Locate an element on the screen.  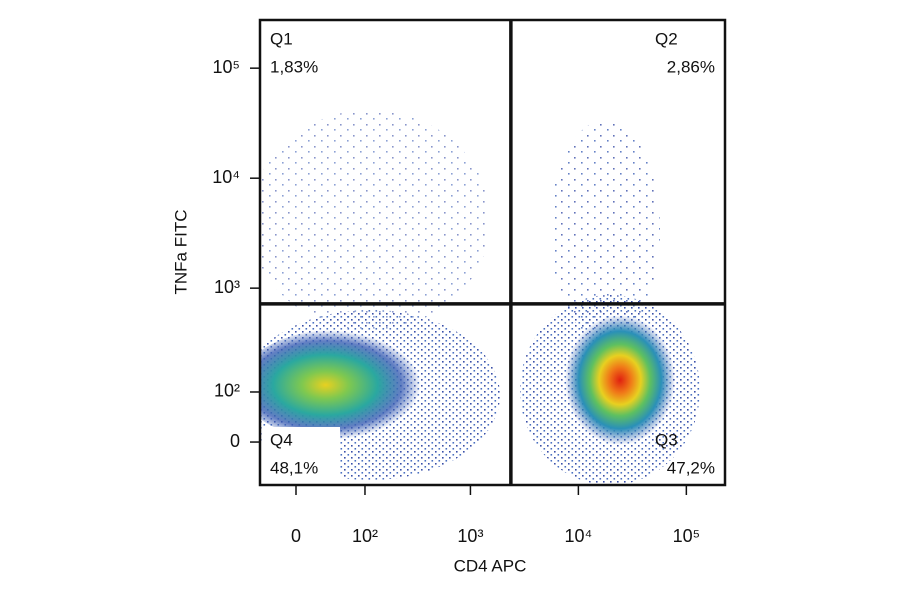
quadrant-percent: 1,83% is located at coordinates (294, 66).